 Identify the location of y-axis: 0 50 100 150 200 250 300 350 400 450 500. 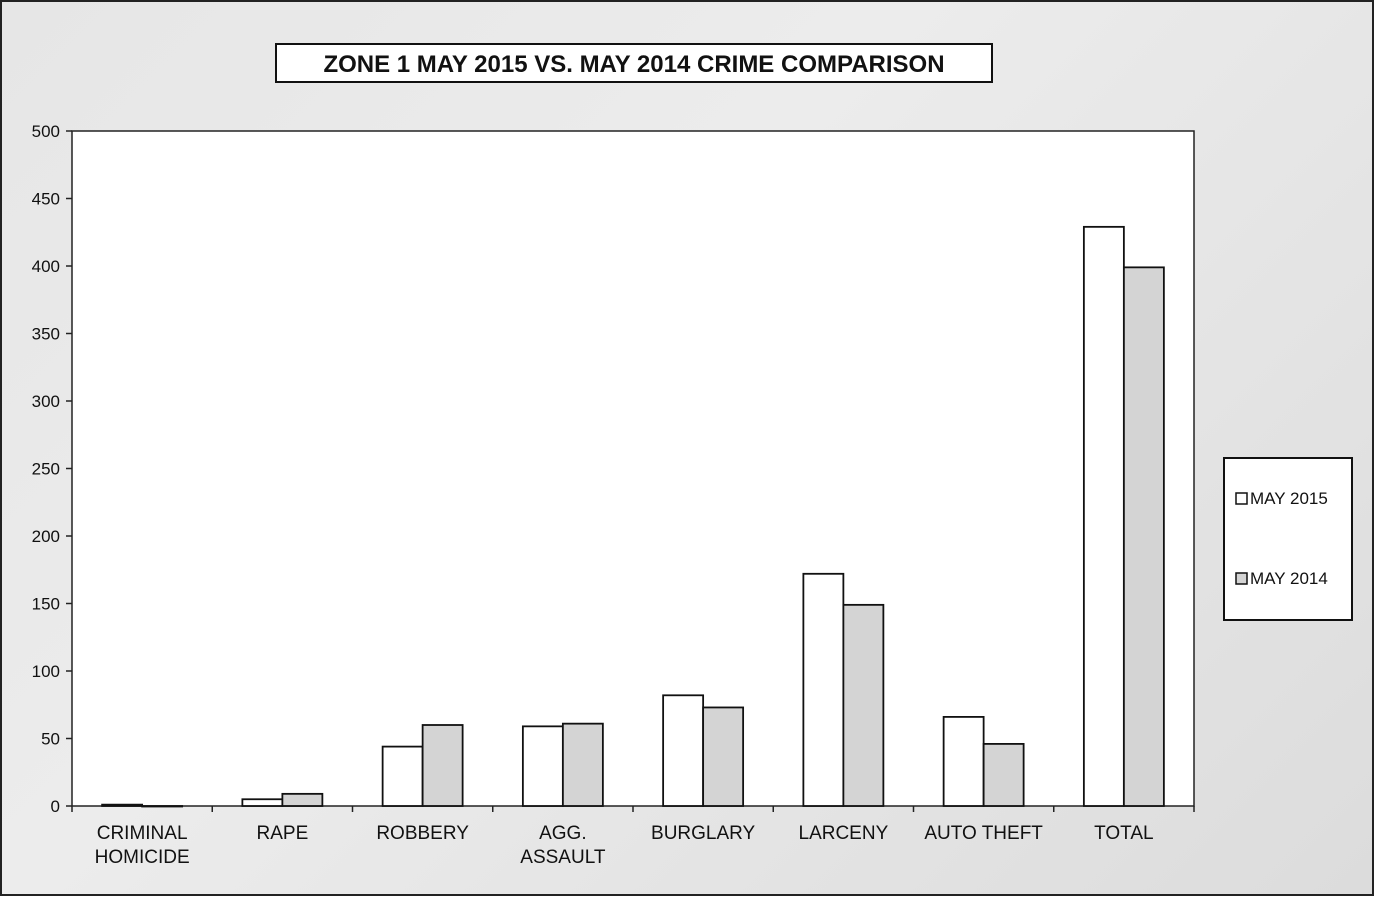
(52, 469).